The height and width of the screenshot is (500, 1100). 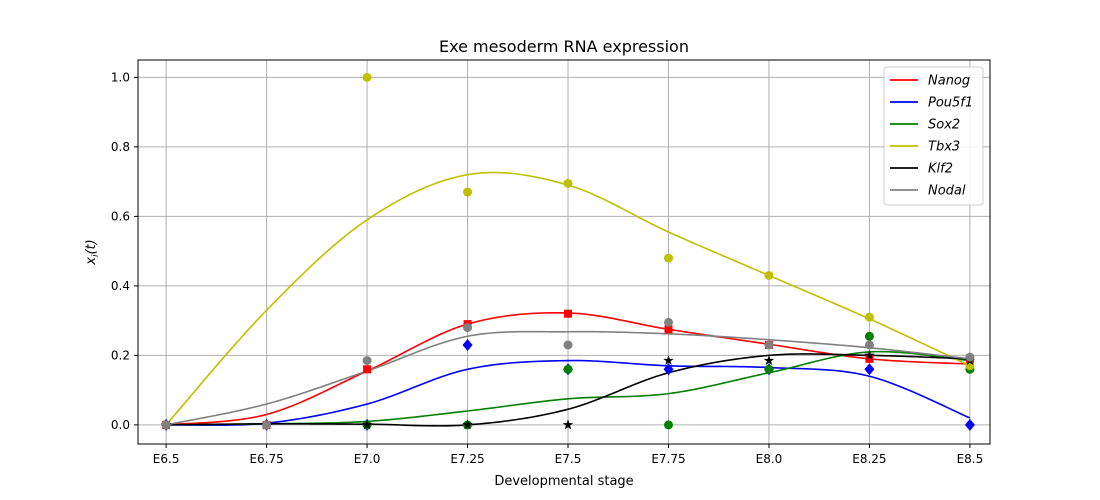 I want to click on y-tick-label: 0.6, so click(x=120, y=216).